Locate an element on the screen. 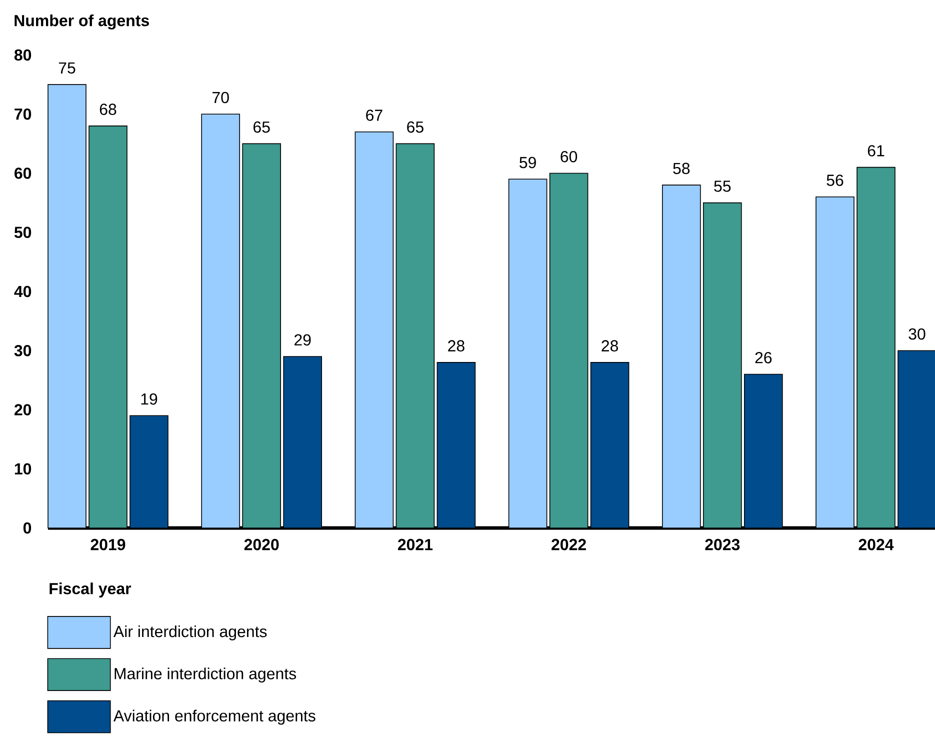 The height and width of the screenshot is (737, 935). data-label: 59 is located at coordinates (528, 162).